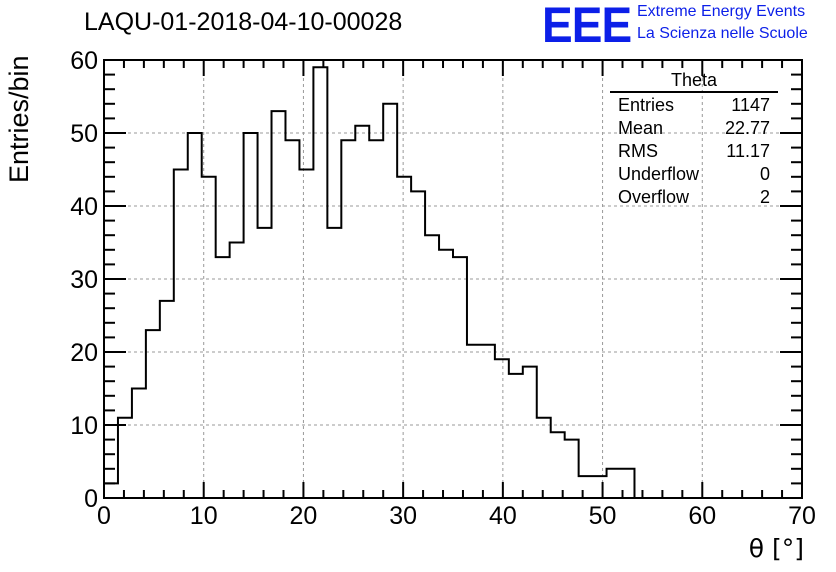 The image size is (836, 572). I want to click on stats-label: Underflow, so click(659, 174).